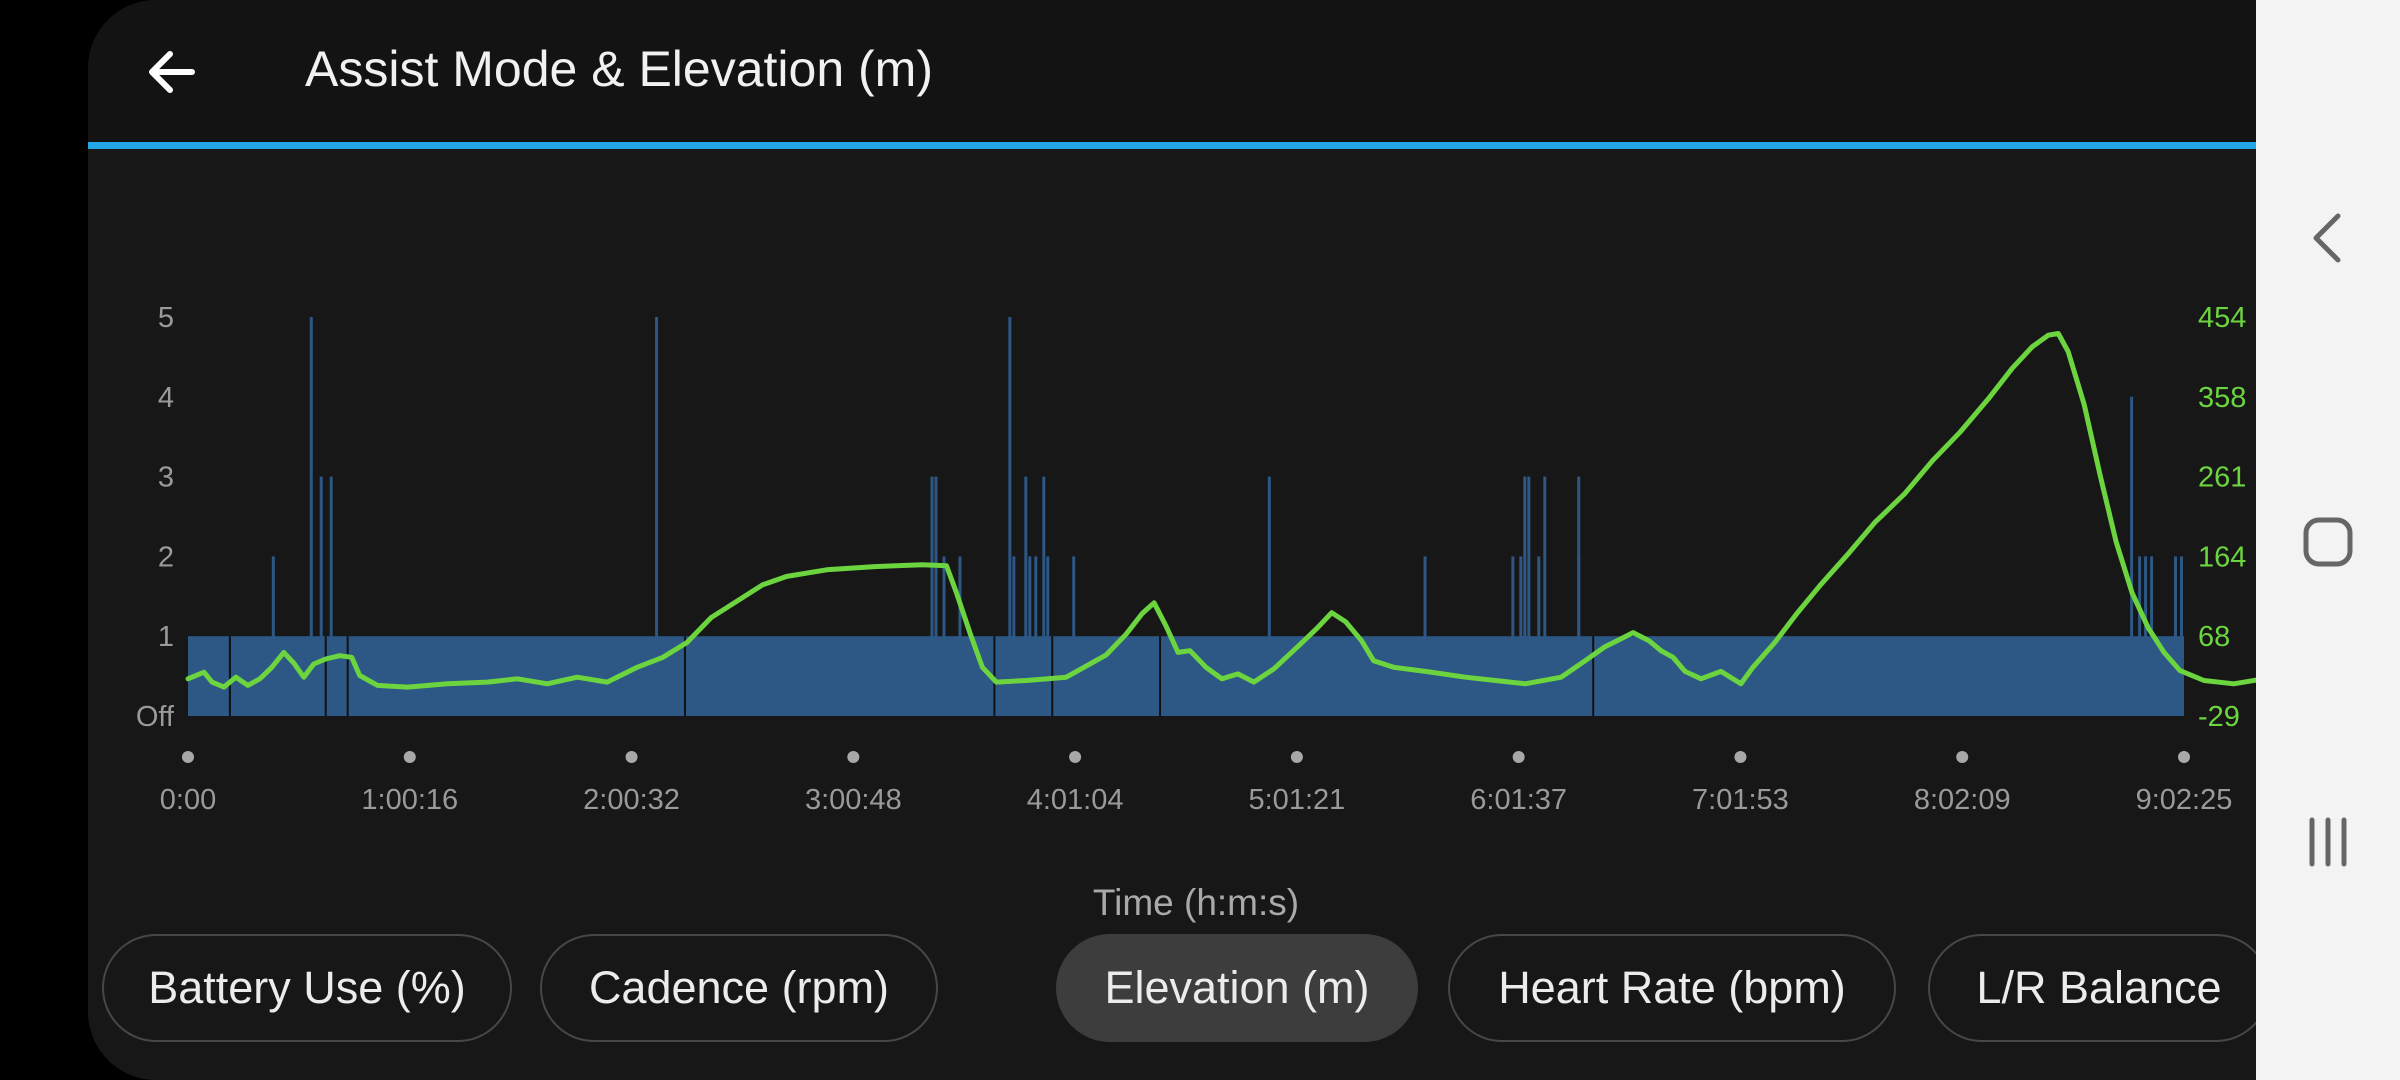  I want to click on assist-base-bar, so click(1186, 676).